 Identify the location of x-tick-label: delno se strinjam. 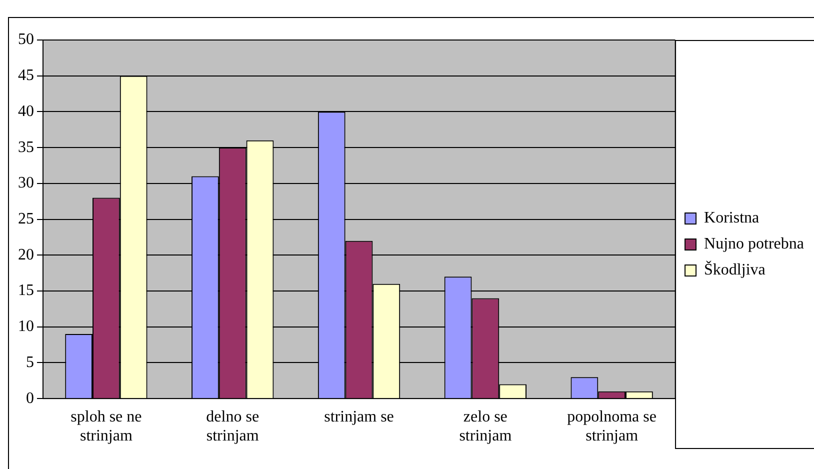
(233, 426).